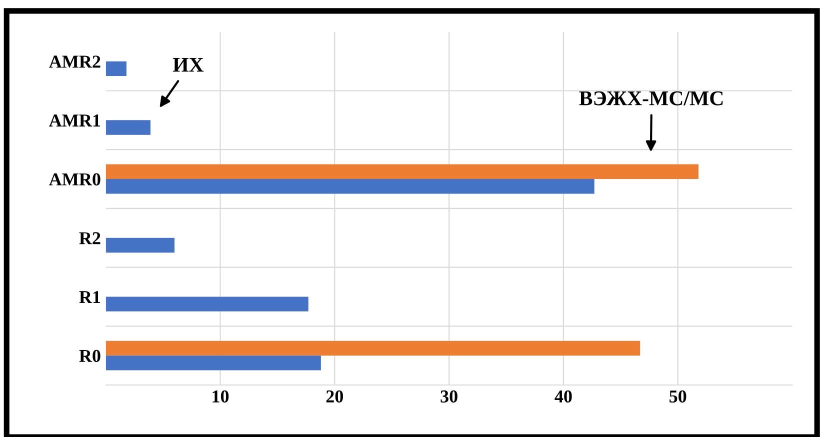 The height and width of the screenshot is (437, 827). What do you see at coordinates (74, 179) in the screenshot?
I see `y-tick-label: AMR0` at bounding box center [74, 179].